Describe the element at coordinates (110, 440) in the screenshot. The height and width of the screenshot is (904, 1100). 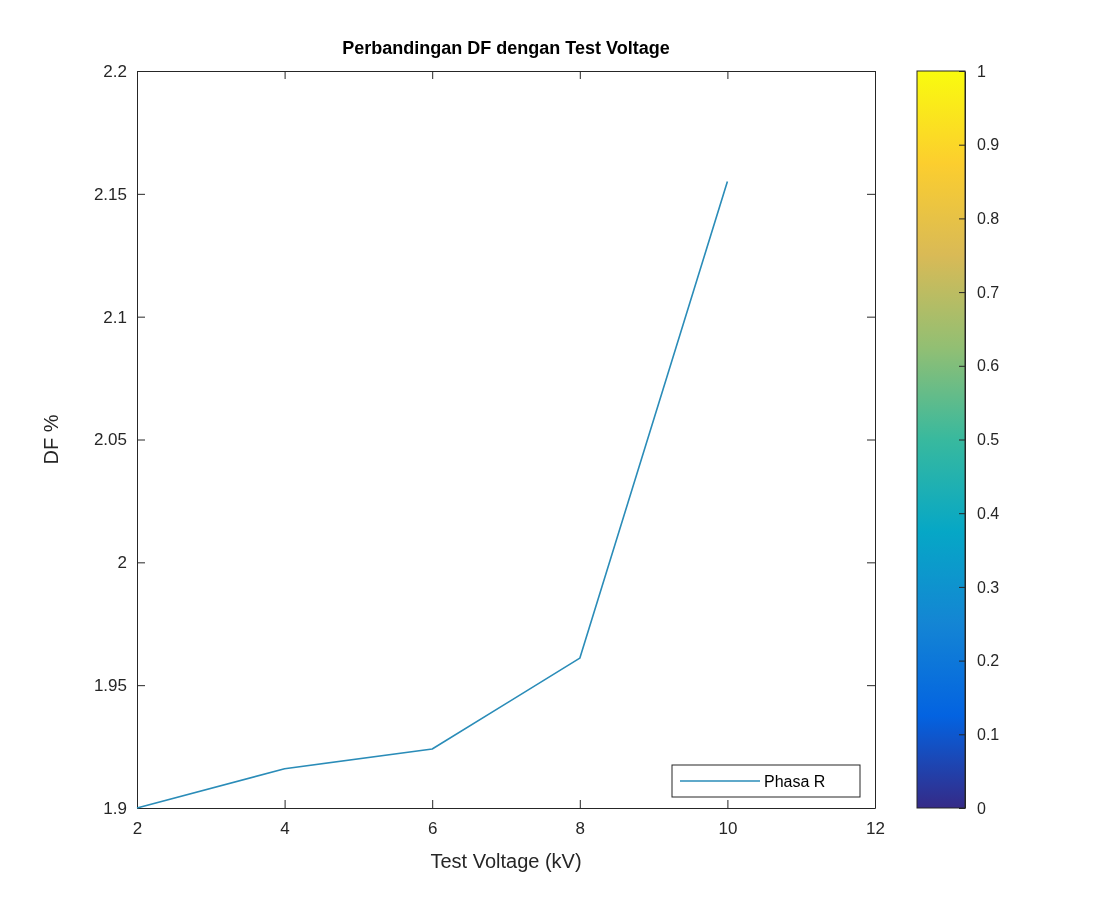
I see `y-tick-label: 2.05` at that location.